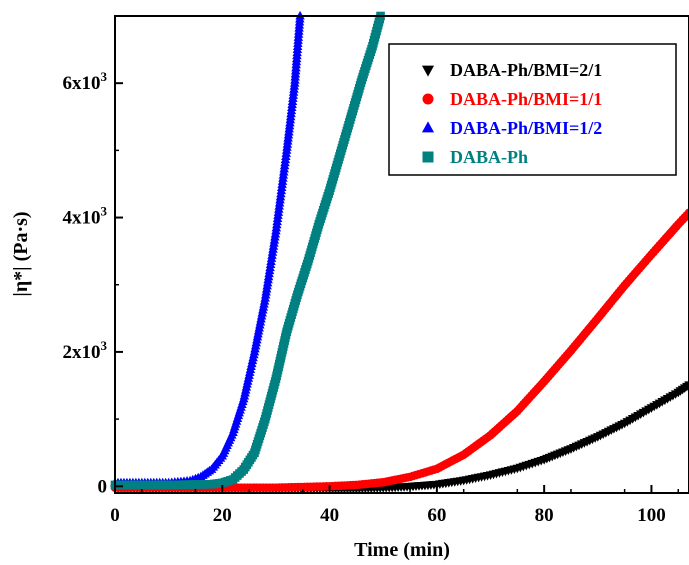  Describe the element at coordinates (115, 515) in the screenshot. I see `x-tick-label: 0` at that location.